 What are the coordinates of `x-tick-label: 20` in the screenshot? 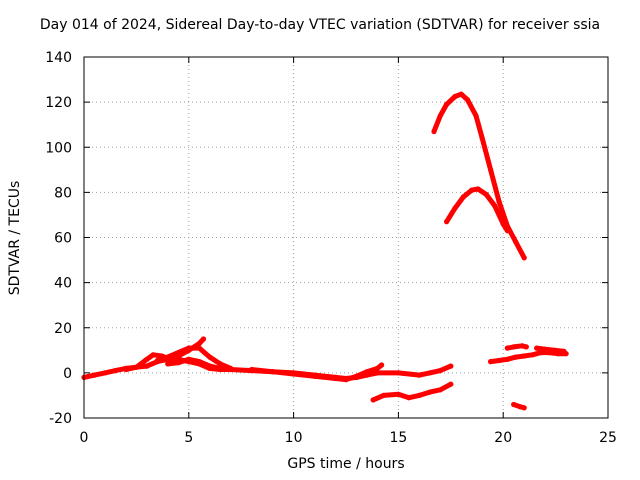 It's located at (503, 438).